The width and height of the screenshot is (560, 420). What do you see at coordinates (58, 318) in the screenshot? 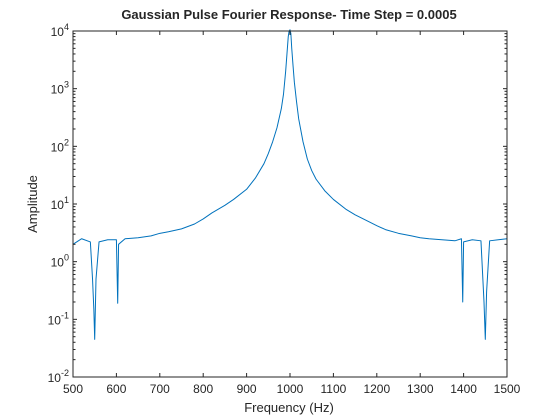
I see `y-tick-label: 10⁻¹` at bounding box center [58, 318].